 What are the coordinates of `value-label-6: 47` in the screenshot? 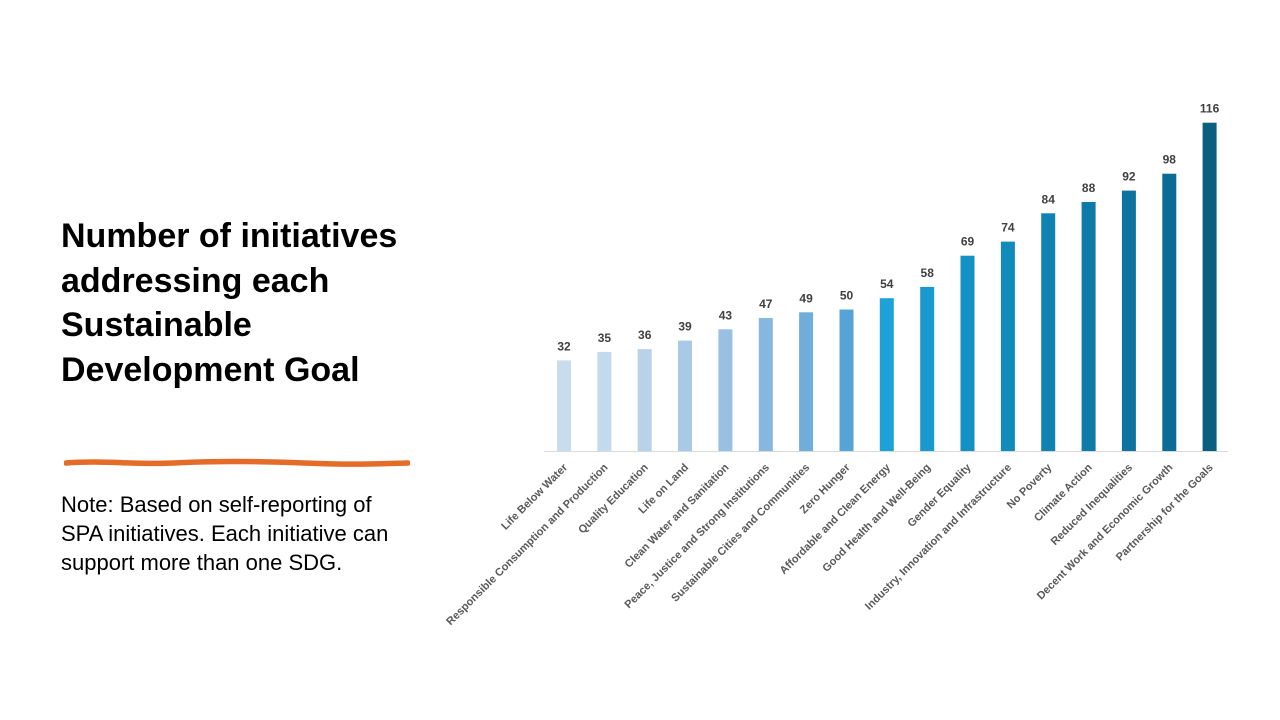 It's located at (766, 304).